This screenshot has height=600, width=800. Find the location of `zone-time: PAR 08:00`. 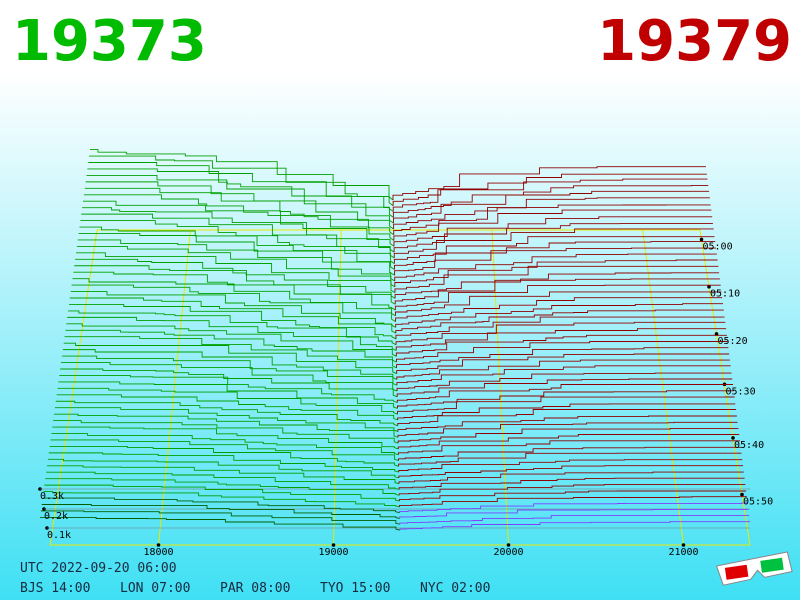

zone-time: PAR 08:00 is located at coordinates (255, 588).